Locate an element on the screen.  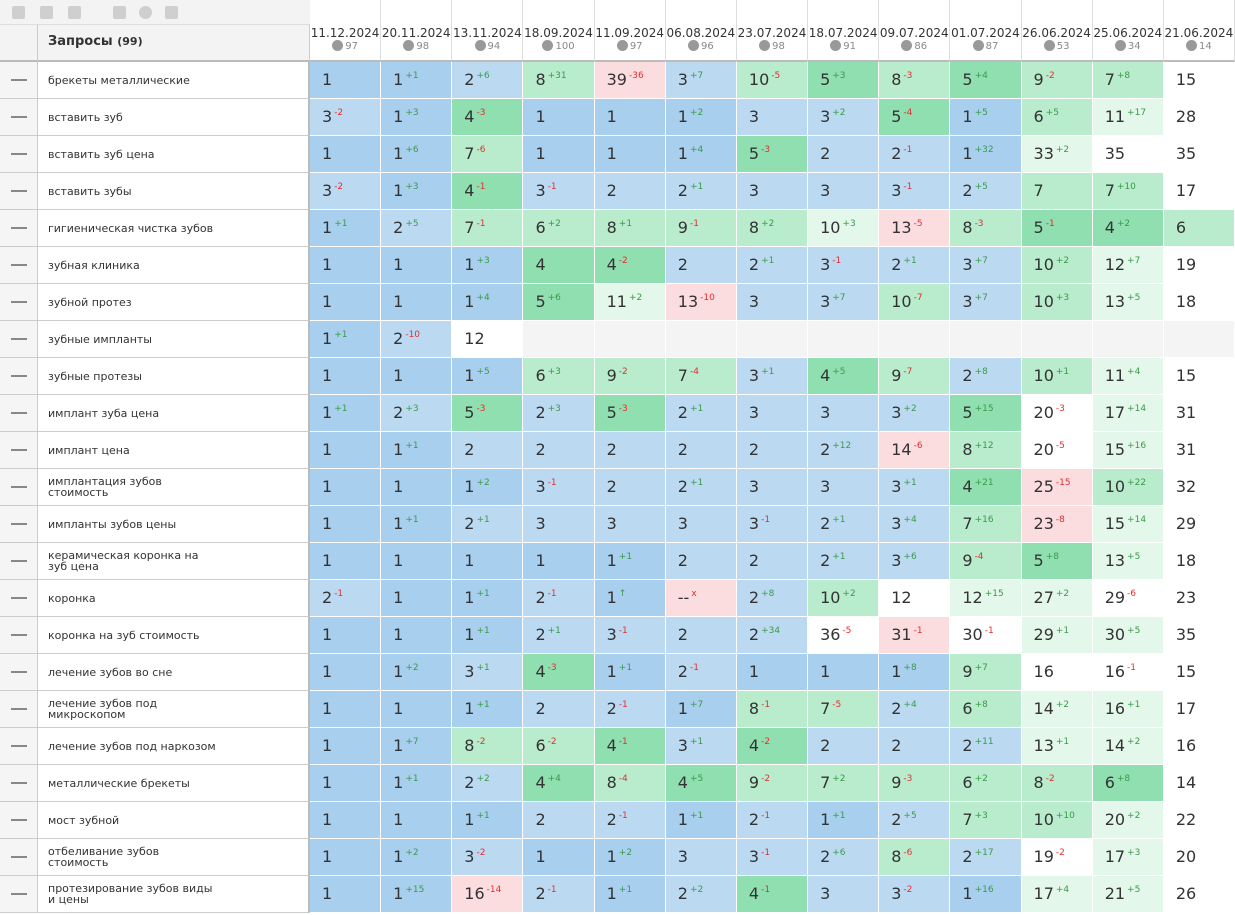
position-cell: 1 +1 is located at coordinates (844, 820).